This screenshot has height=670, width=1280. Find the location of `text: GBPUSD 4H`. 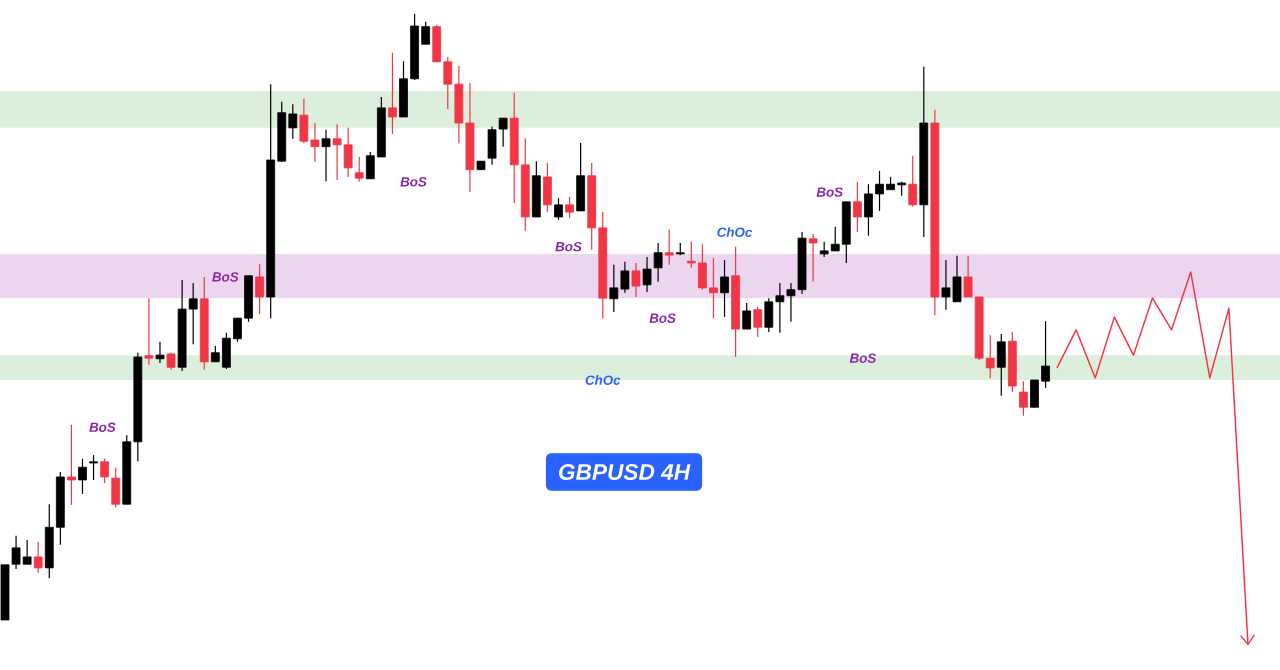

text: GBPUSD 4H is located at coordinates (625, 472).